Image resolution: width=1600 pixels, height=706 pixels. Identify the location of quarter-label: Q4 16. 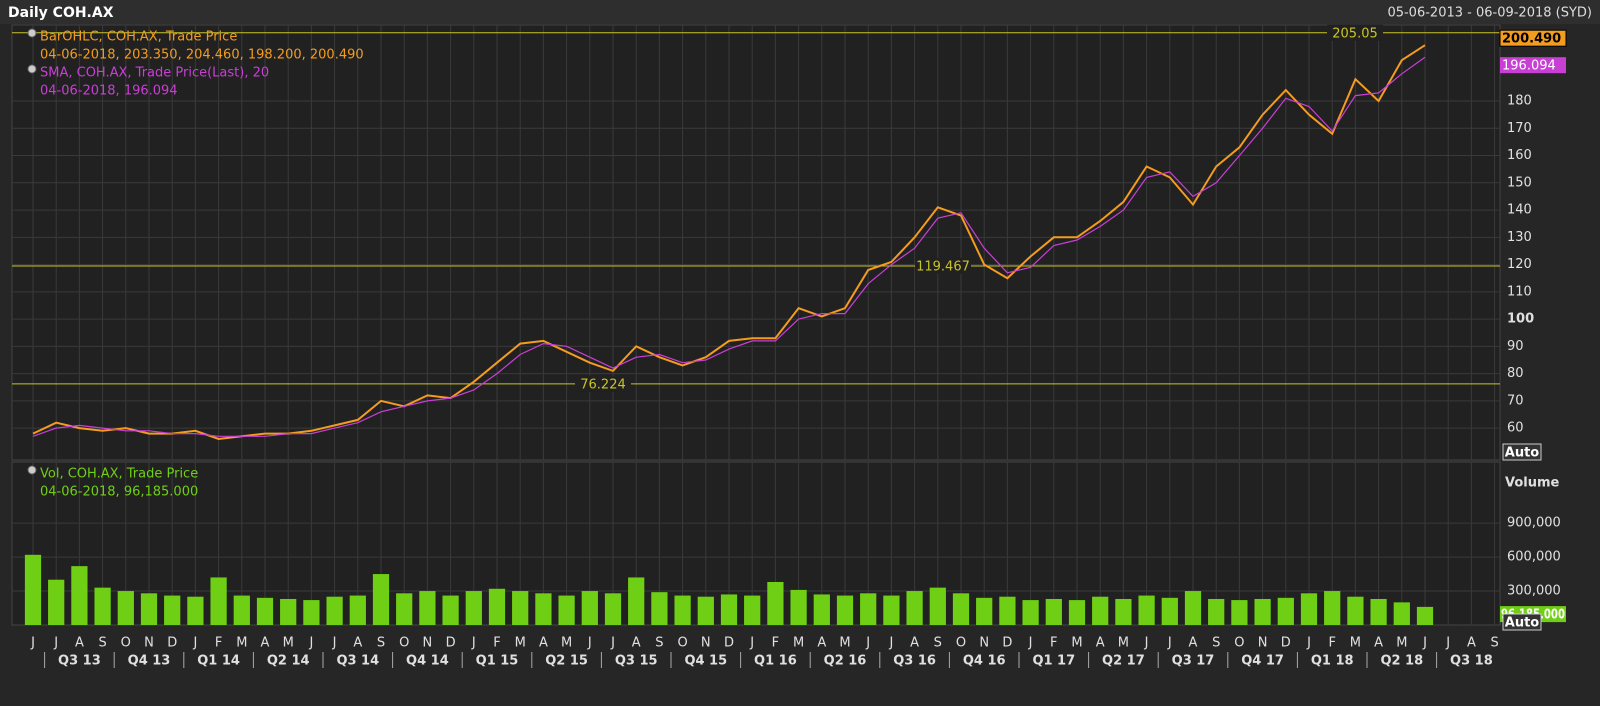
(984, 661).